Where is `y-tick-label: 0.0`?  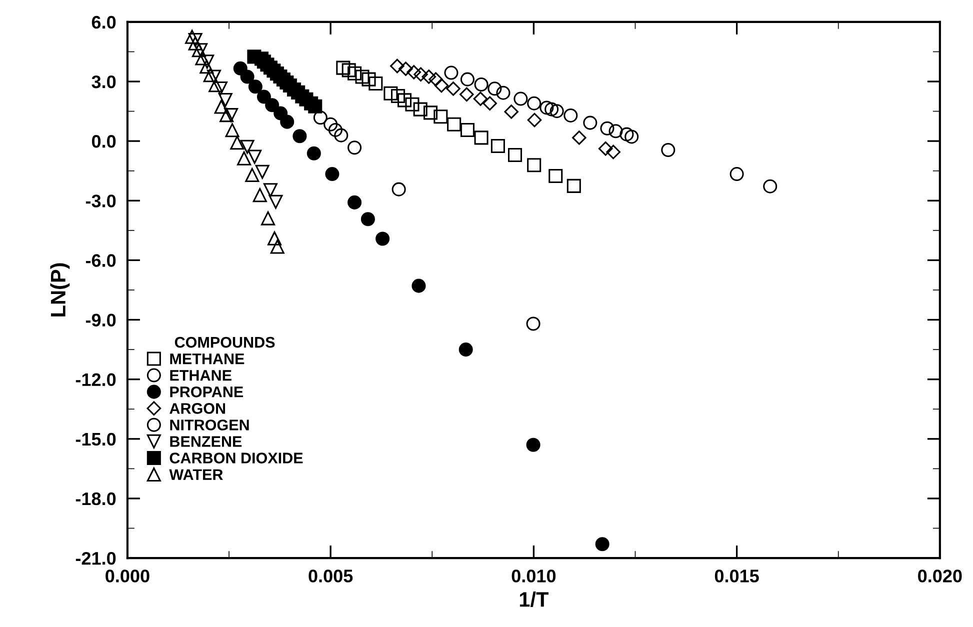 y-tick-label: 0.0 is located at coordinates (104, 141).